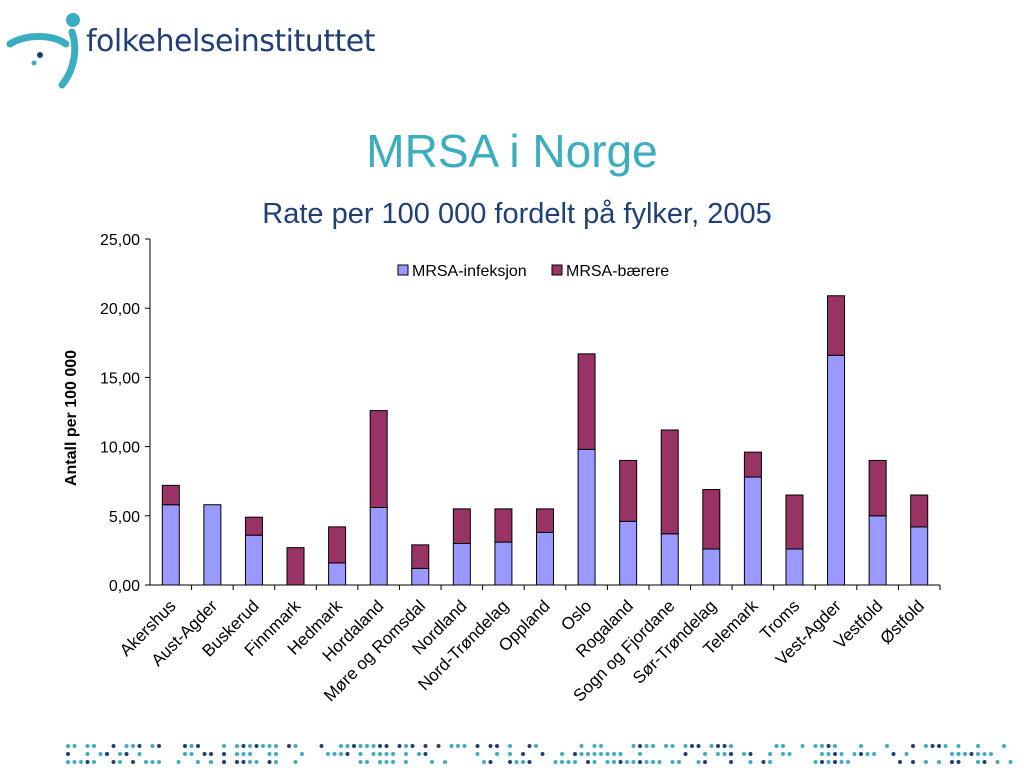 The height and width of the screenshot is (768, 1024). Describe the element at coordinates (212, 545) in the screenshot. I see `bar-infeksjon` at that location.